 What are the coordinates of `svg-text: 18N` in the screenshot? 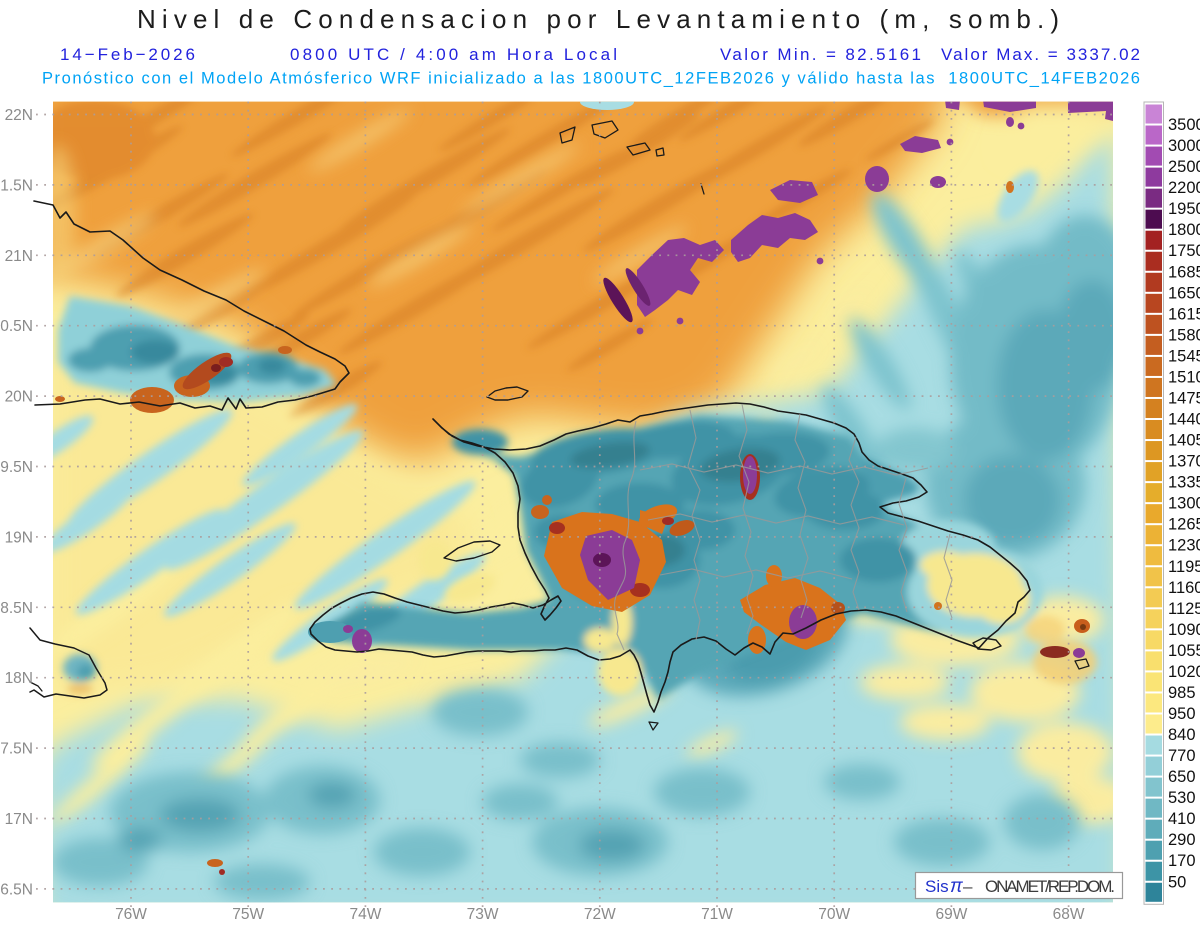 It's located at (19, 678).